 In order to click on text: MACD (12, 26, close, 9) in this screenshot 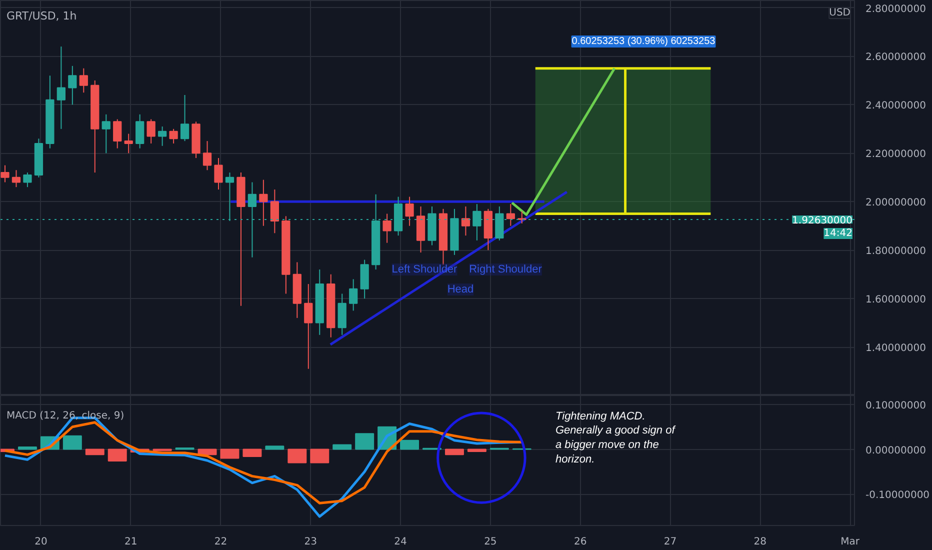, I will do `click(65, 416)`.